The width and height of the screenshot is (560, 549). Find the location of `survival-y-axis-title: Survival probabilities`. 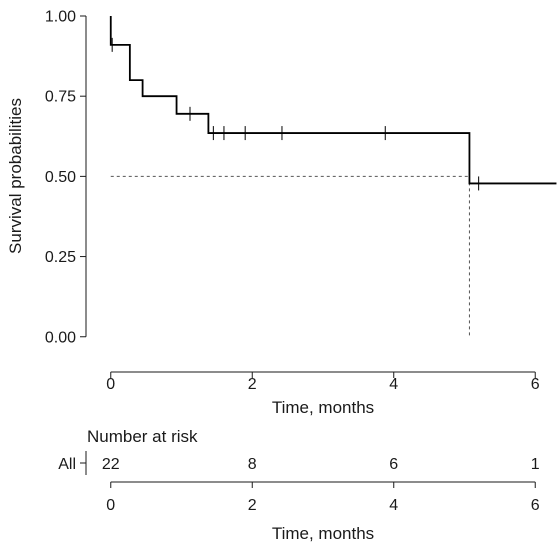

survival-y-axis-title: Survival probabilities is located at coordinates (15, 176).